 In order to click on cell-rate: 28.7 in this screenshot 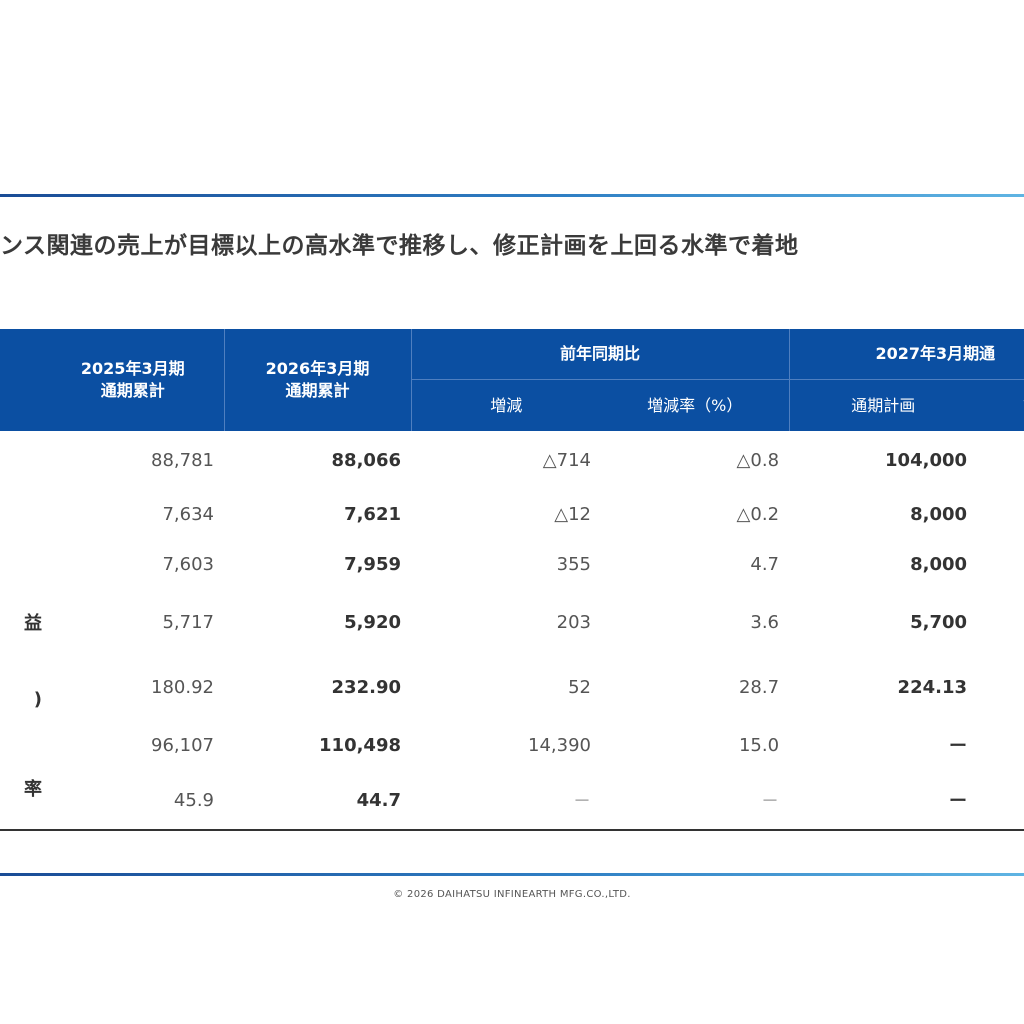, I will do `click(759, 687)`.